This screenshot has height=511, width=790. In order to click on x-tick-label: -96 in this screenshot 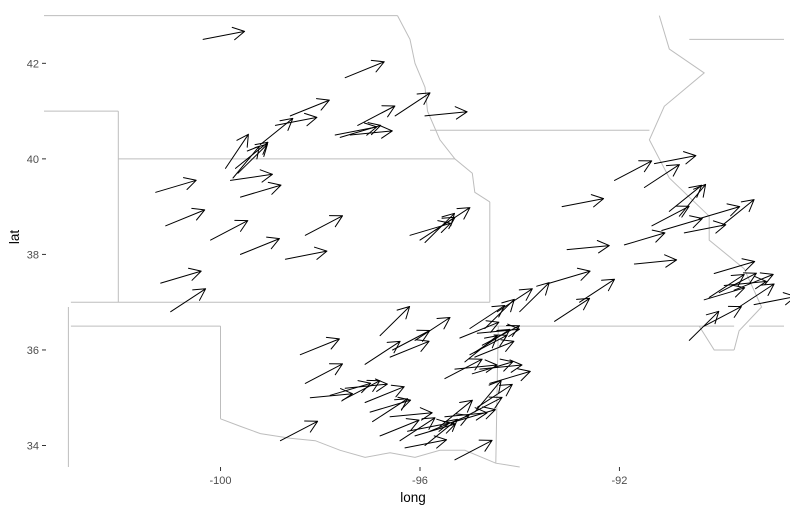, I will do `click(420, 481)`.